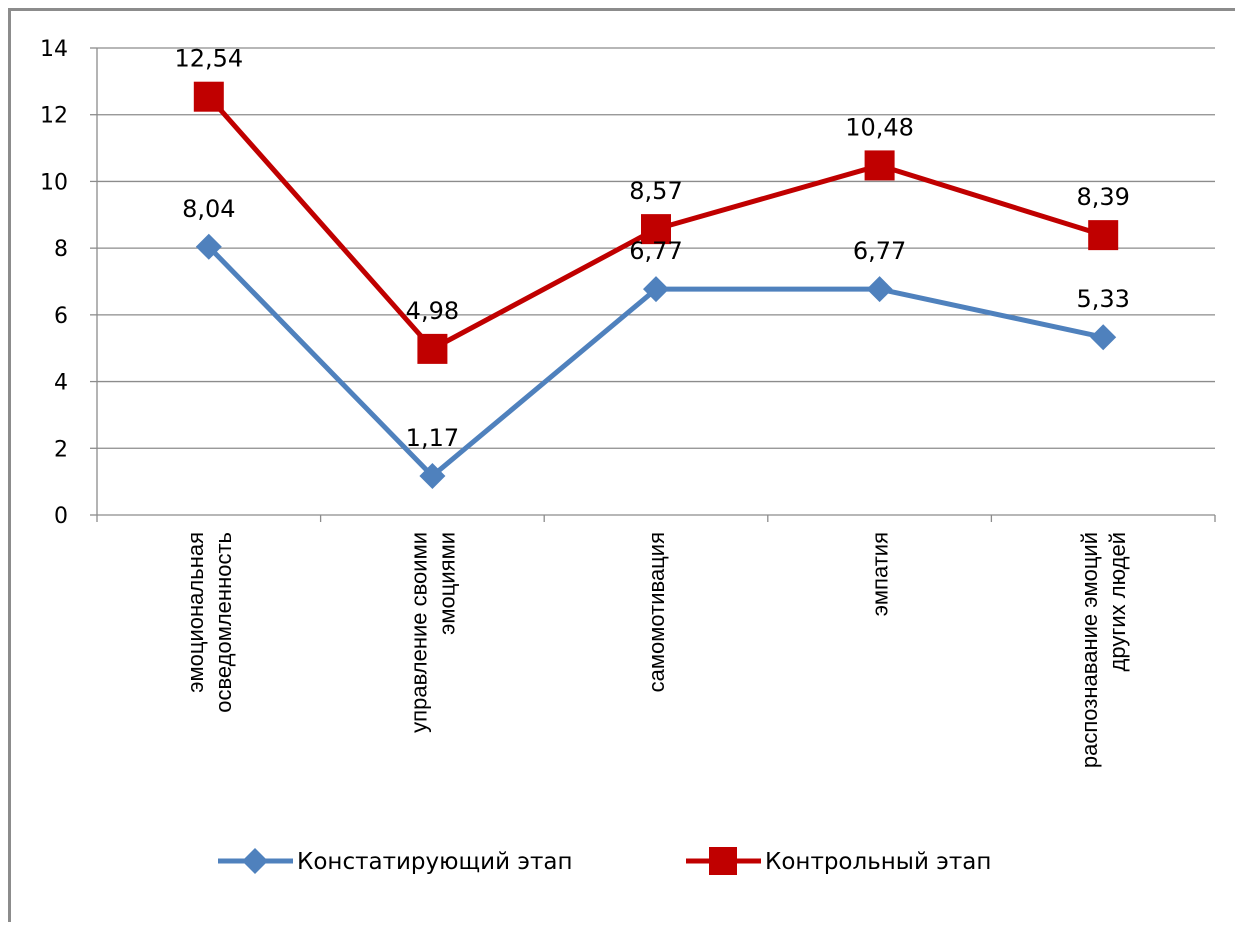 Image resolution: width=1239 pixels, height=926 pixels. What do you see at coordinates (1102, 299) in the screenshot?
I see `data-label: 5,33` at bounding box center [1102, 299].